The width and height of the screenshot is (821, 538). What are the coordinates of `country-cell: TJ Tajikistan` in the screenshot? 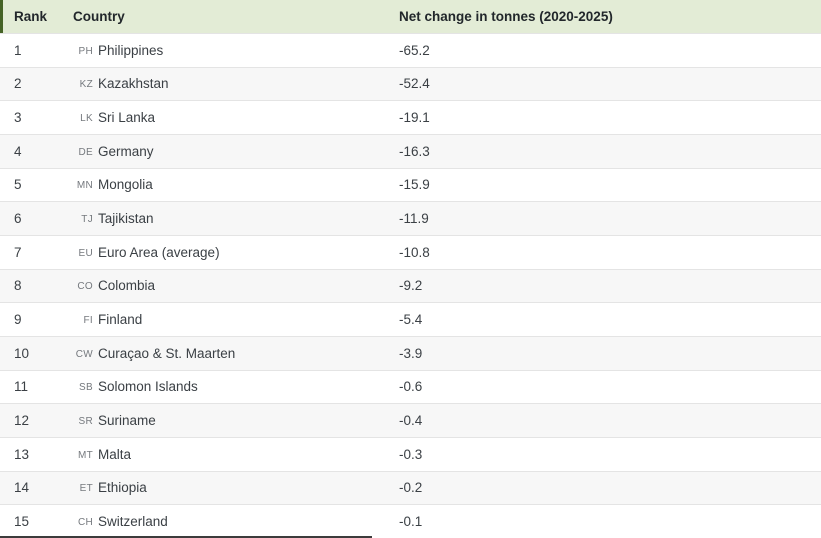 It's located at (236, 218).